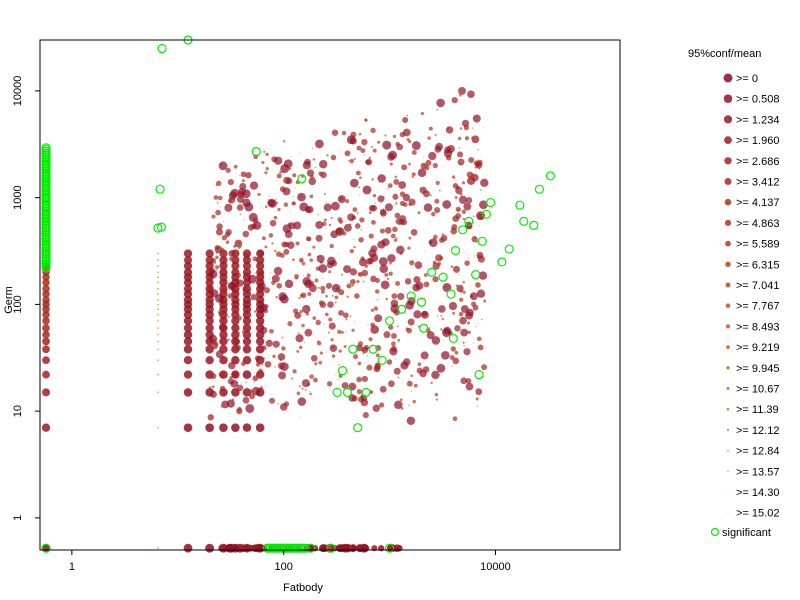  Describe the element at coordinates (18, 411) in the screenshot. I see `y-tick-label: 10` at that location.